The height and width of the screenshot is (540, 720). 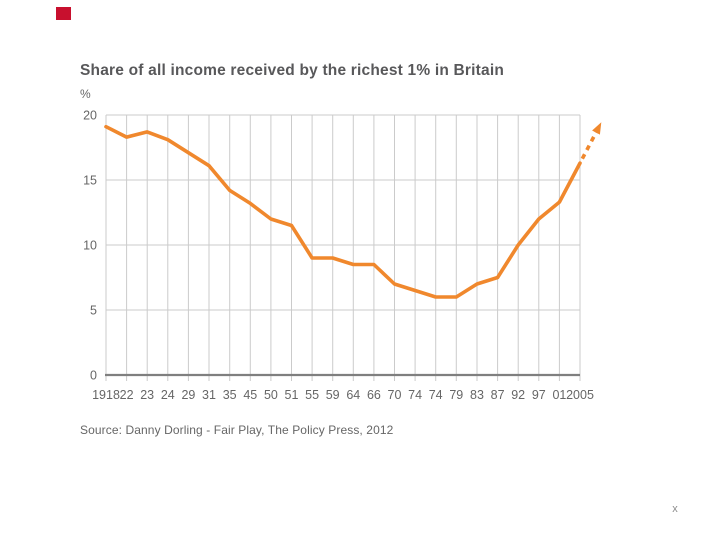 I want to click on close-button: x, so click(x=675, y=509).